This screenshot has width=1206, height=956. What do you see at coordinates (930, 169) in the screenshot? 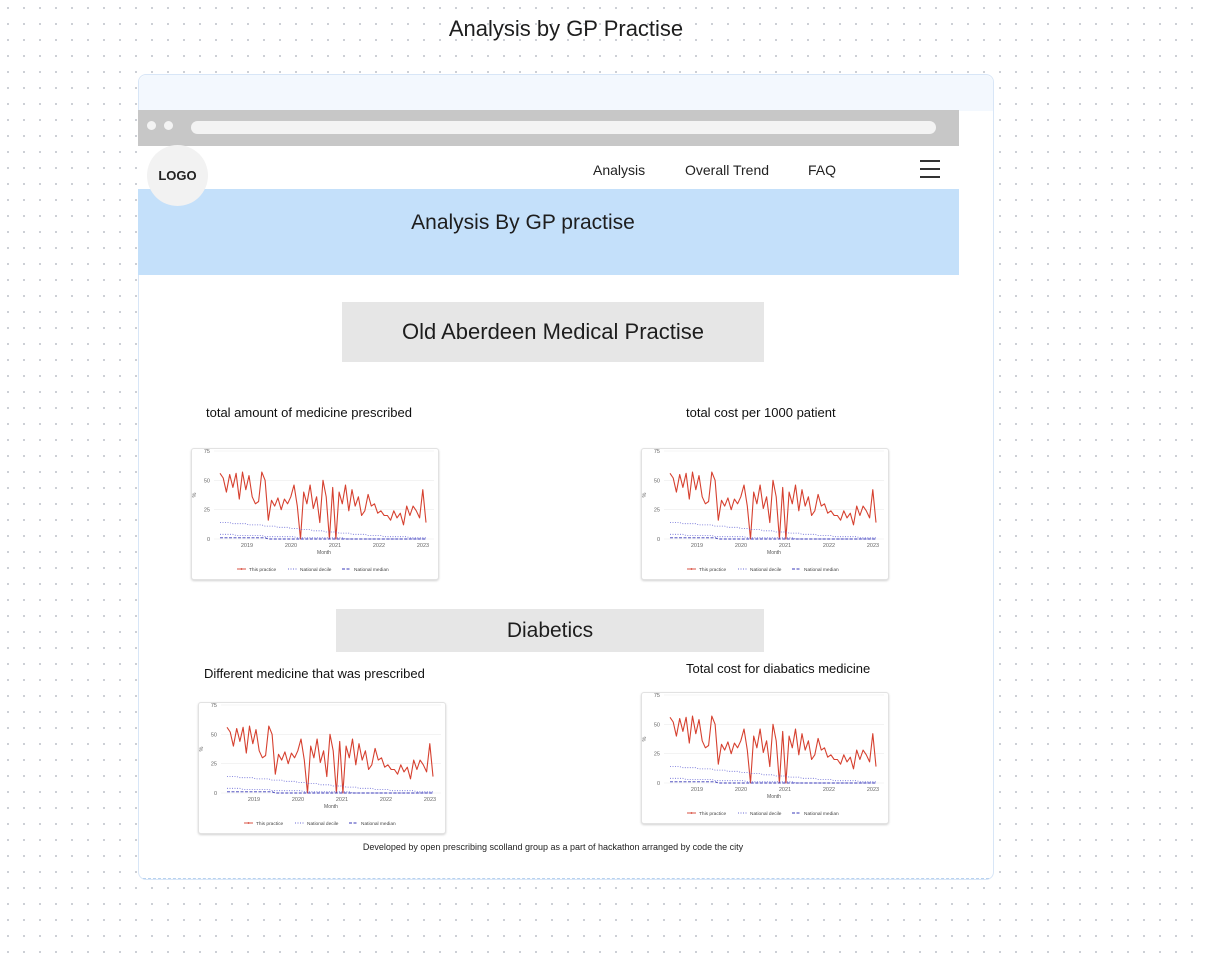
I see `hamburger-menu-icon` at bounding box center [930, 169].